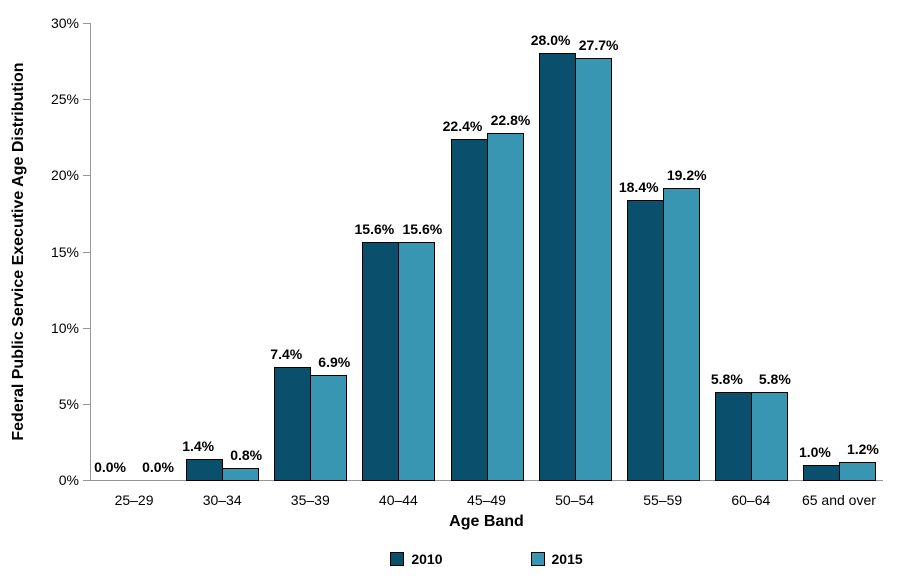 This screenshot has height=581, width=907. I want to click on x-tick-label: 25–29, so click(134, 500).